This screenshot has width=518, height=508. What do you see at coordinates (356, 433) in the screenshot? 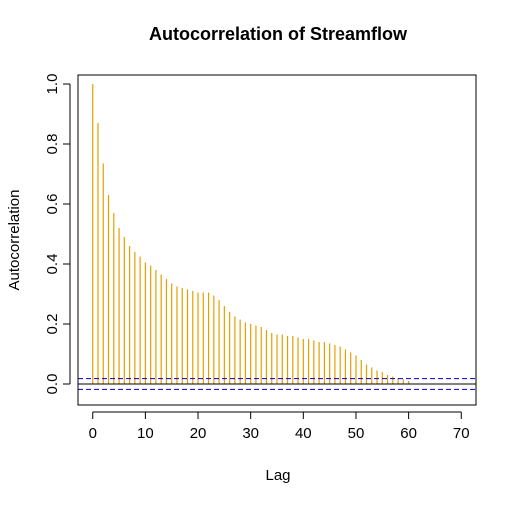
I see `x-tick-label: 50` at bounding box center [356, 433].